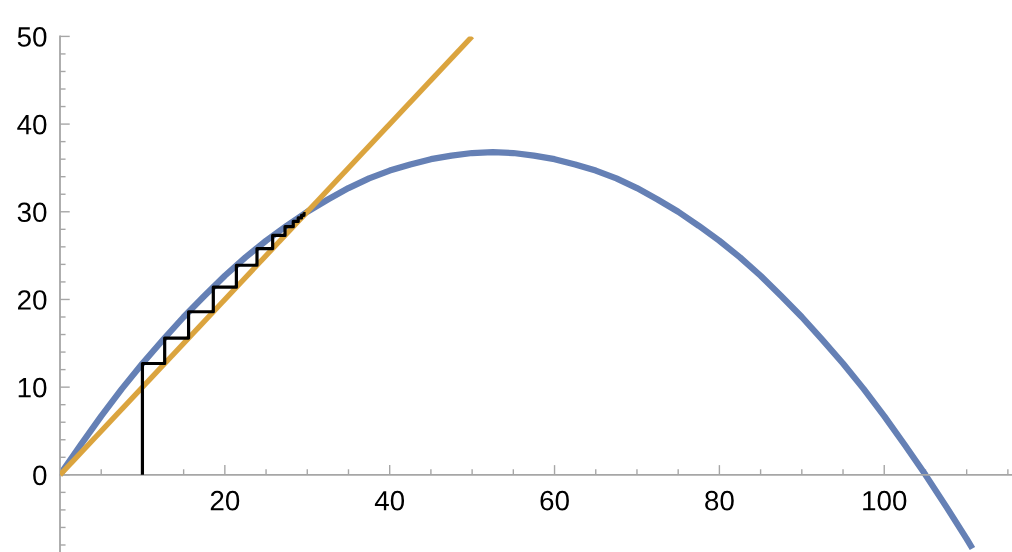 The image size is (1012, 552). Describe the element at coordinates (32, 300) in the screenshot. I see `y-tick-label: 20` at that location.